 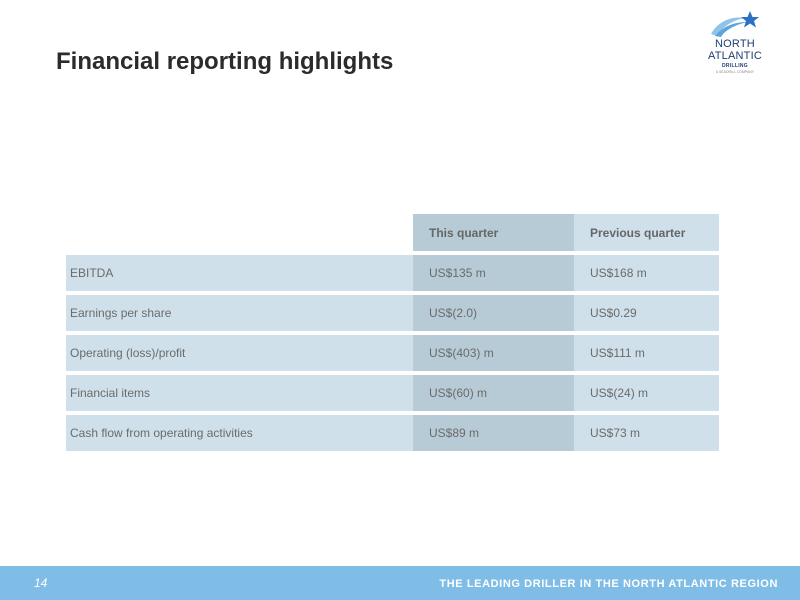 What do you see at coordinates (646, 353) in the screenshot?
I see `row-previous-quarter: US$111 m` at bounding box center [646, 353].